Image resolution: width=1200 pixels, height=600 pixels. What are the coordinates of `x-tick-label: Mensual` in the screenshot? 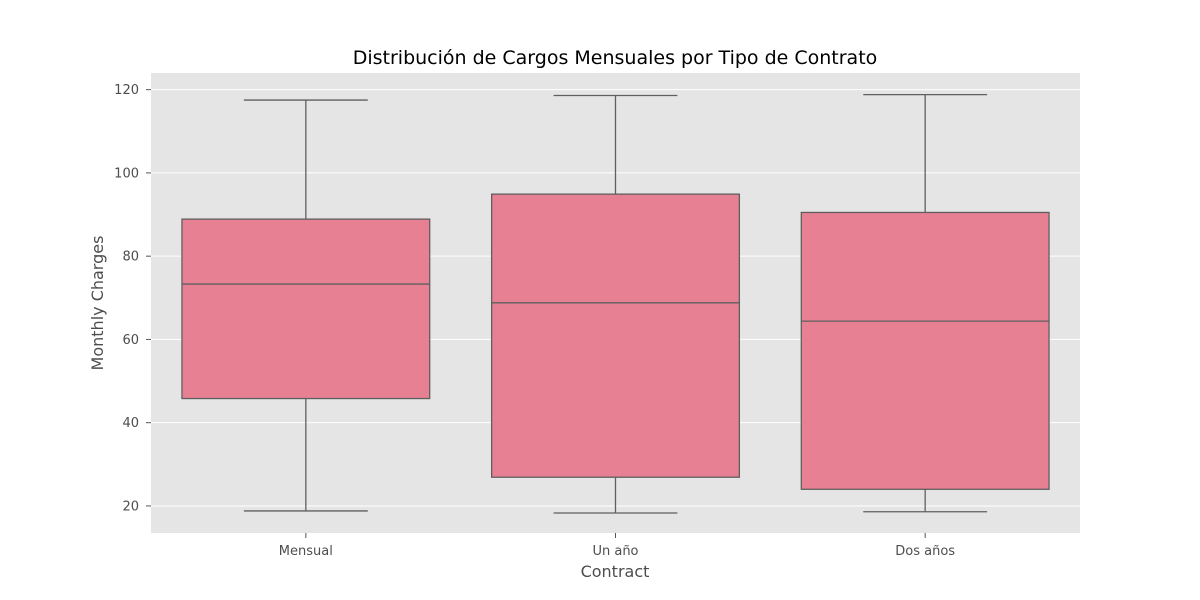 It's located at (306, 551).